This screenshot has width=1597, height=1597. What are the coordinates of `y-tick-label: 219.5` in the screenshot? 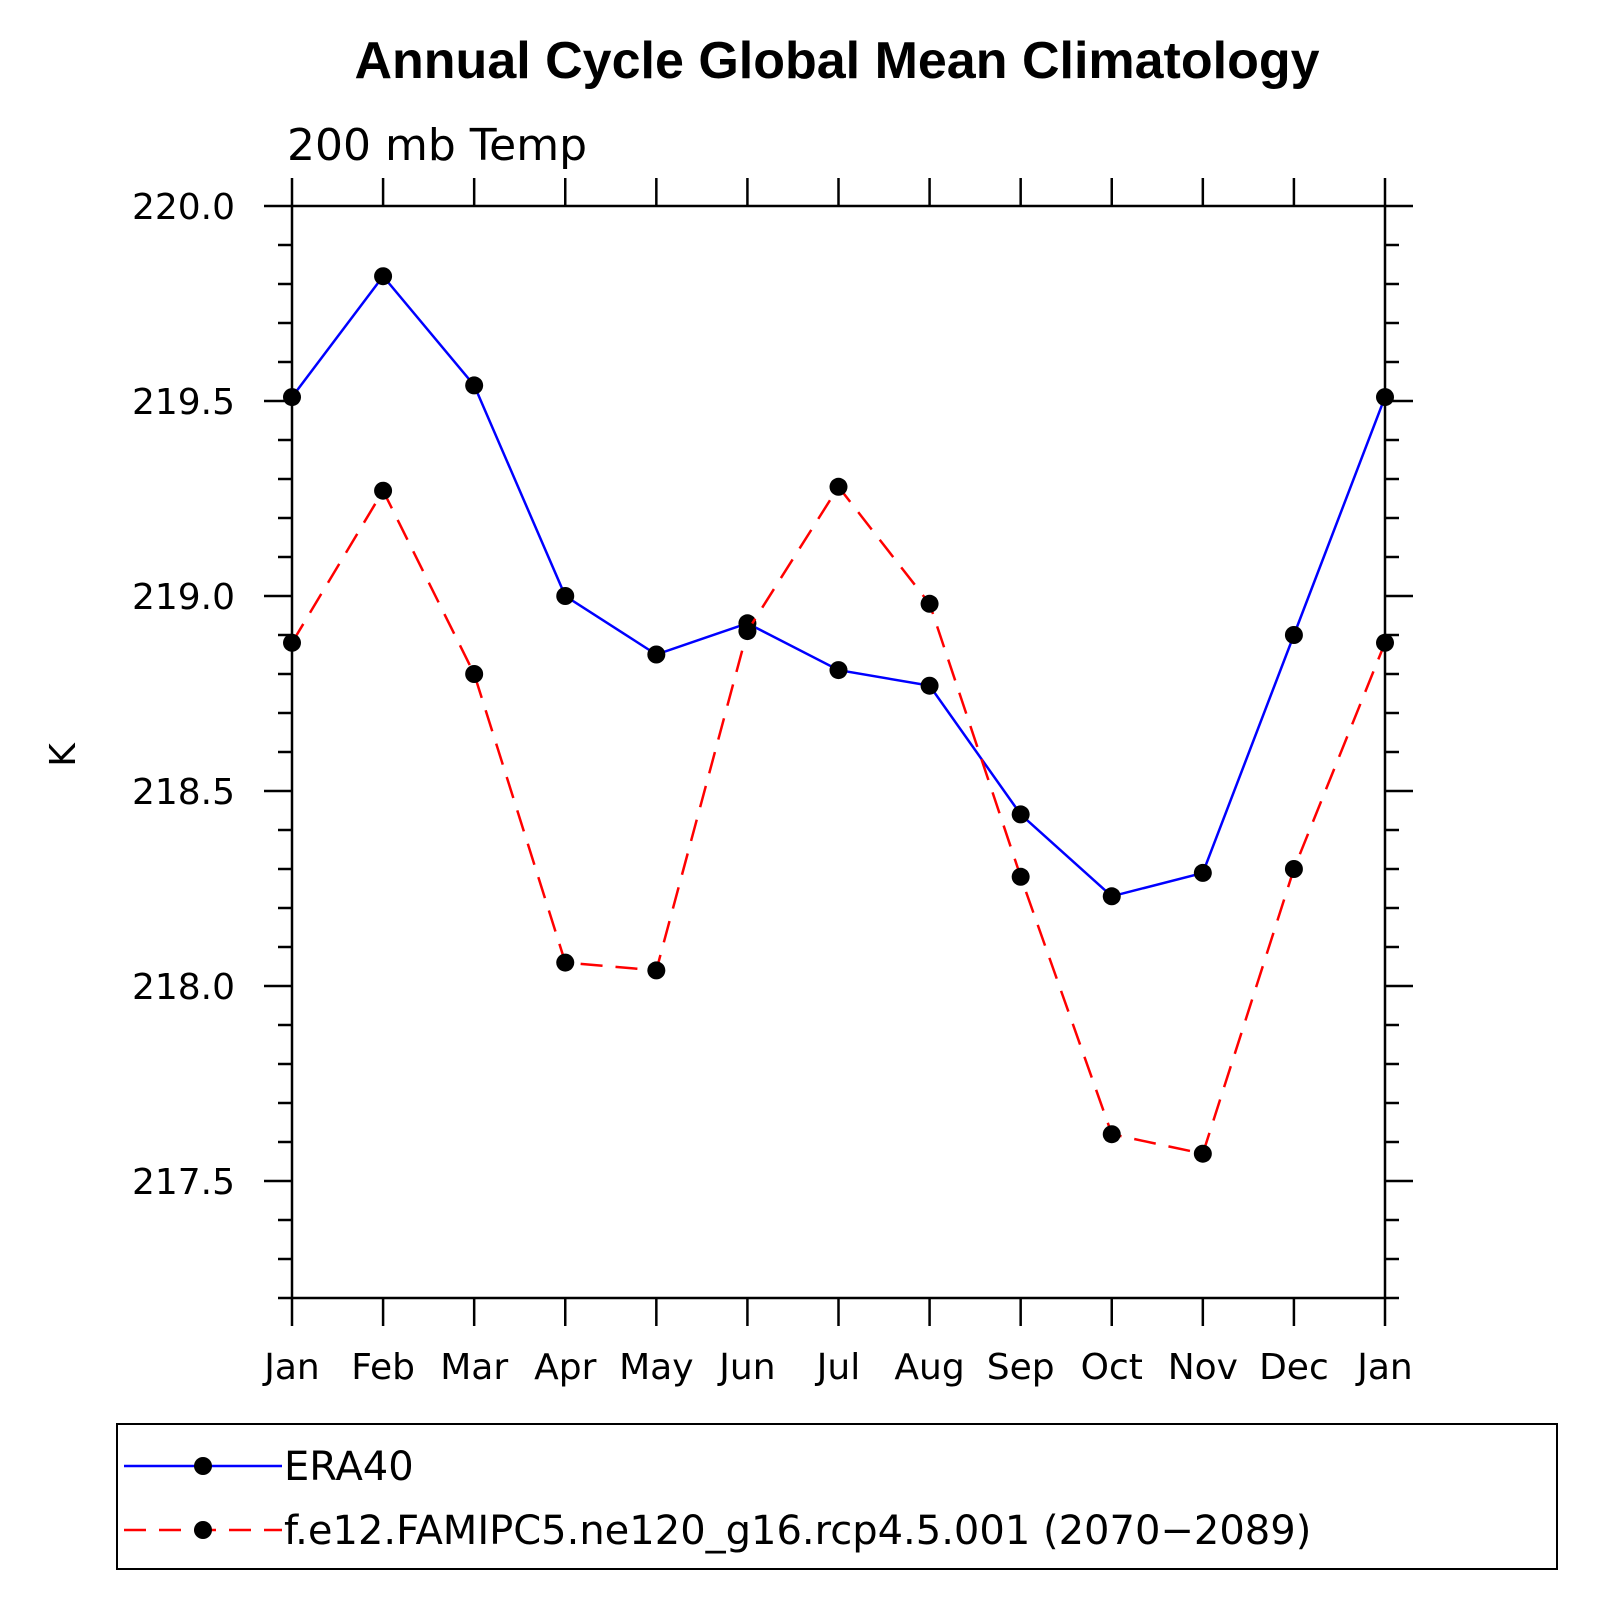 It's located at (183, 402).